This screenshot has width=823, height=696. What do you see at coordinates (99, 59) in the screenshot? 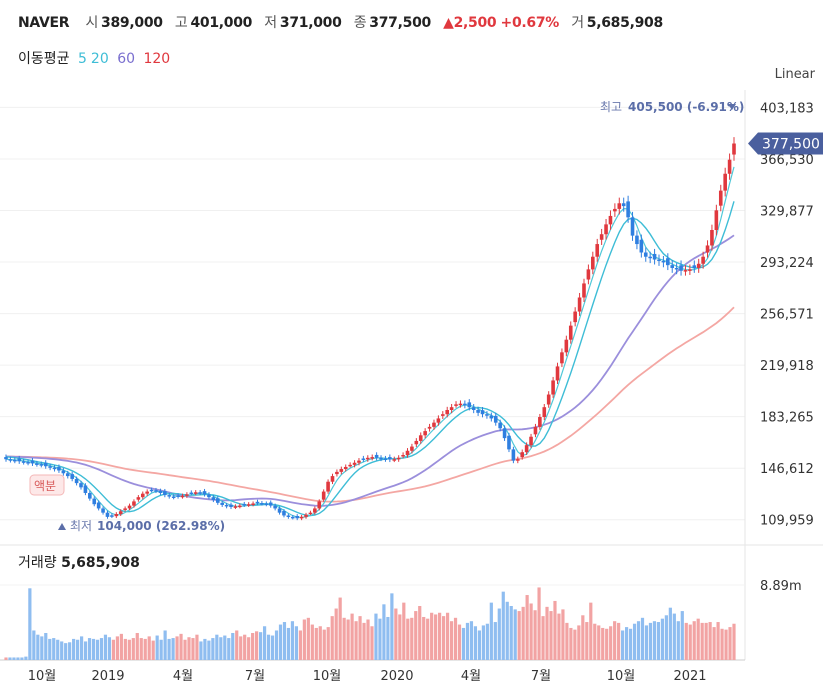
I see `ma20-label: 20` at bounding box center [99, 59].